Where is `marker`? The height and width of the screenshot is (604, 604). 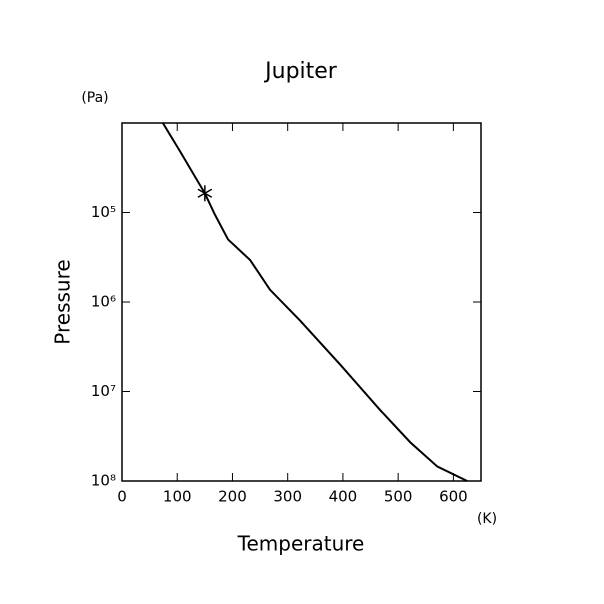 marker is located at coordinates (205, 193).